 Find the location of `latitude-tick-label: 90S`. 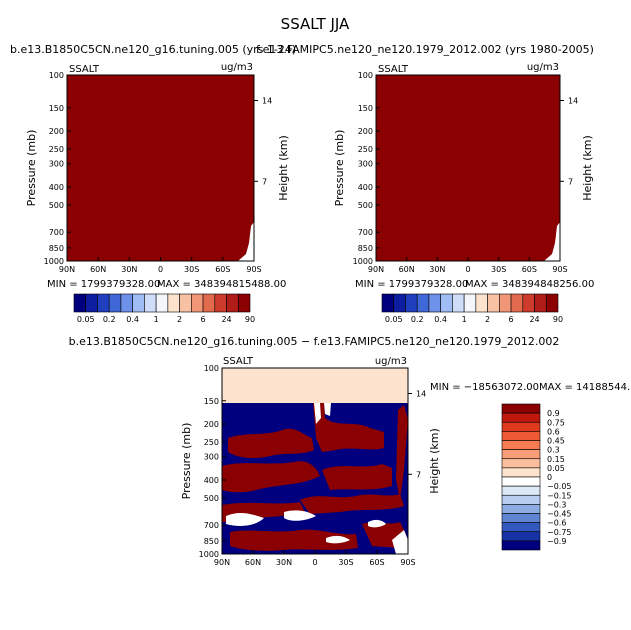

latitude-tick-label: 90S is located at coordinates (407, 562).